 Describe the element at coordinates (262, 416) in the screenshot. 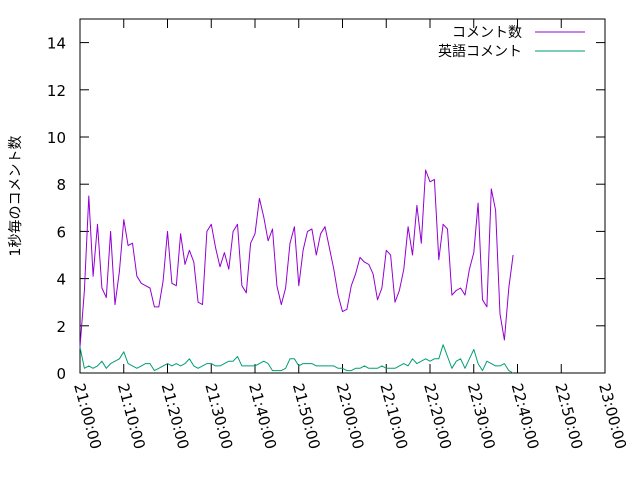

I see `x-tick-label: 21:40:00` at that location.